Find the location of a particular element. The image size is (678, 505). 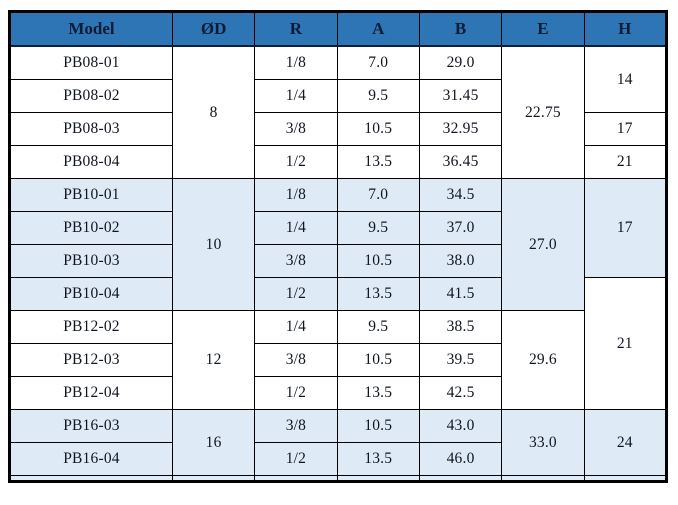

cell-model: PB16-04 is located at coordinates (91, 459).